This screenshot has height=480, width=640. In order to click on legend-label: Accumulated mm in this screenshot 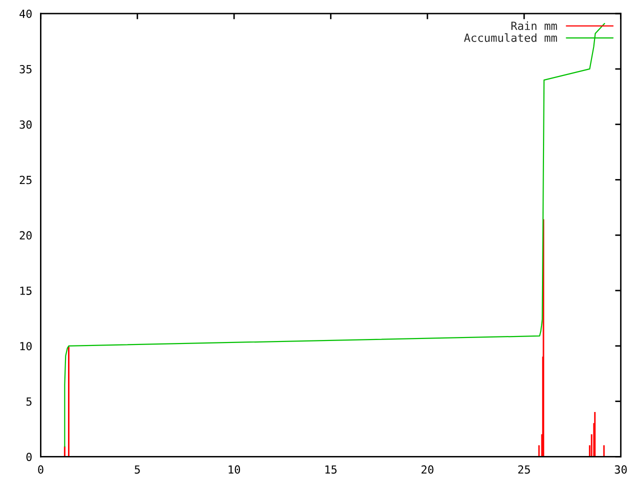, I will do `click(510, 37)`.